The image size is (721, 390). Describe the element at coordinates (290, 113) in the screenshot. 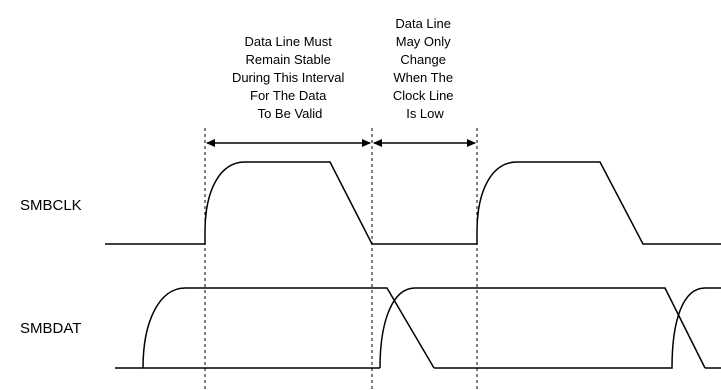

I see `stable-note-line-5: To Be Valid` at that location.